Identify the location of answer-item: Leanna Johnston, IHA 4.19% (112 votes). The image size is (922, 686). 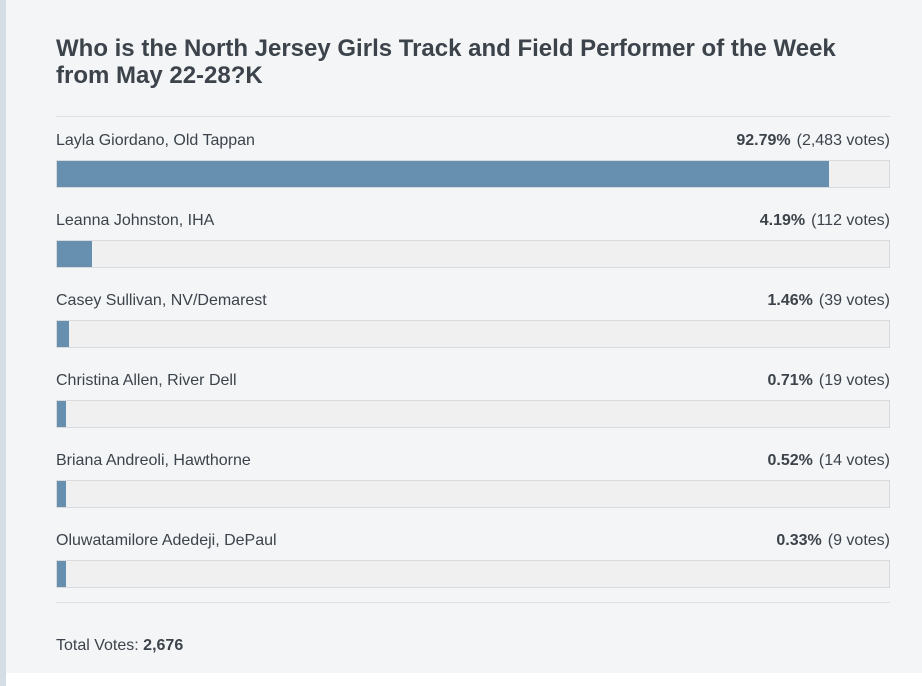
(473, 250).